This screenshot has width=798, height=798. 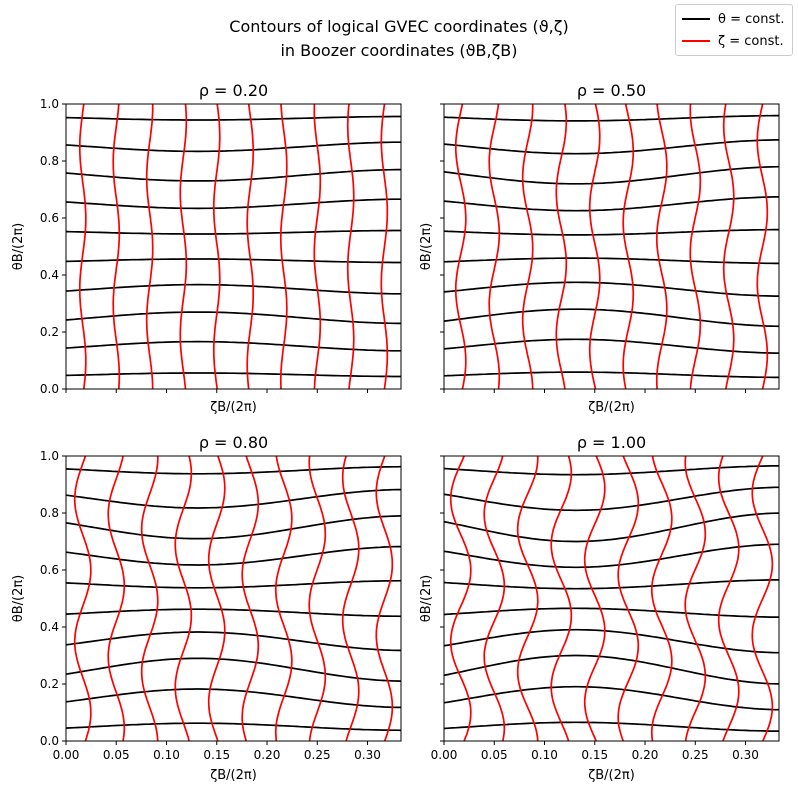 I want to click on panel-title: ρ = 0.80, so click(x=233, y=442).